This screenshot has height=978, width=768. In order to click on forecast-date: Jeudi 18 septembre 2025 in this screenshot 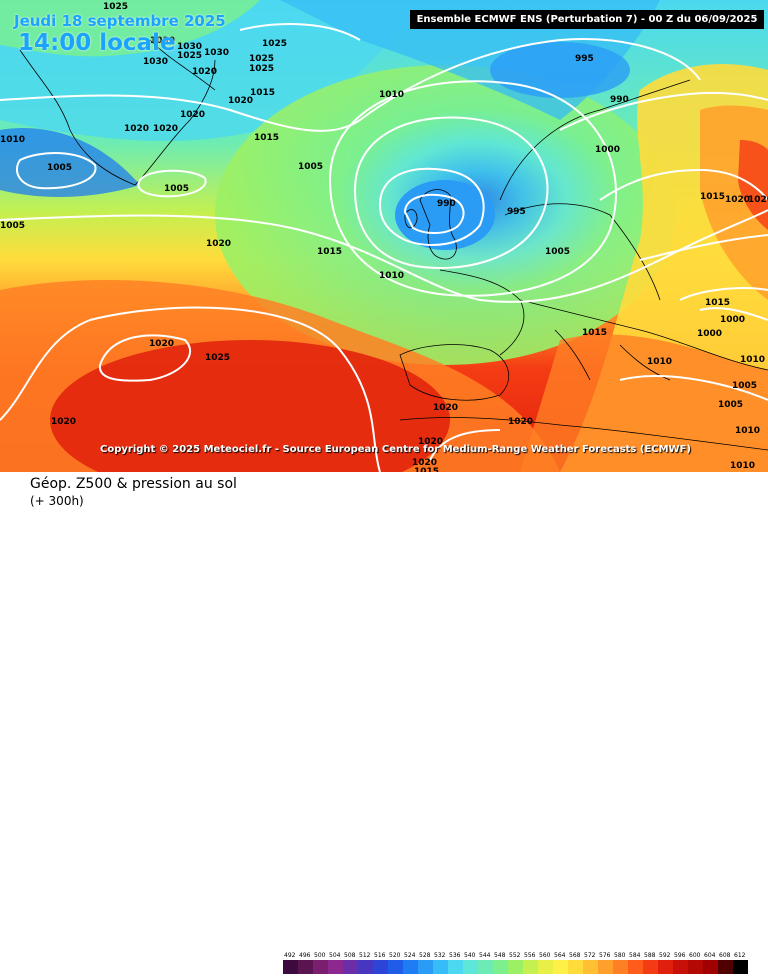, I will do `click(120, 21)`.